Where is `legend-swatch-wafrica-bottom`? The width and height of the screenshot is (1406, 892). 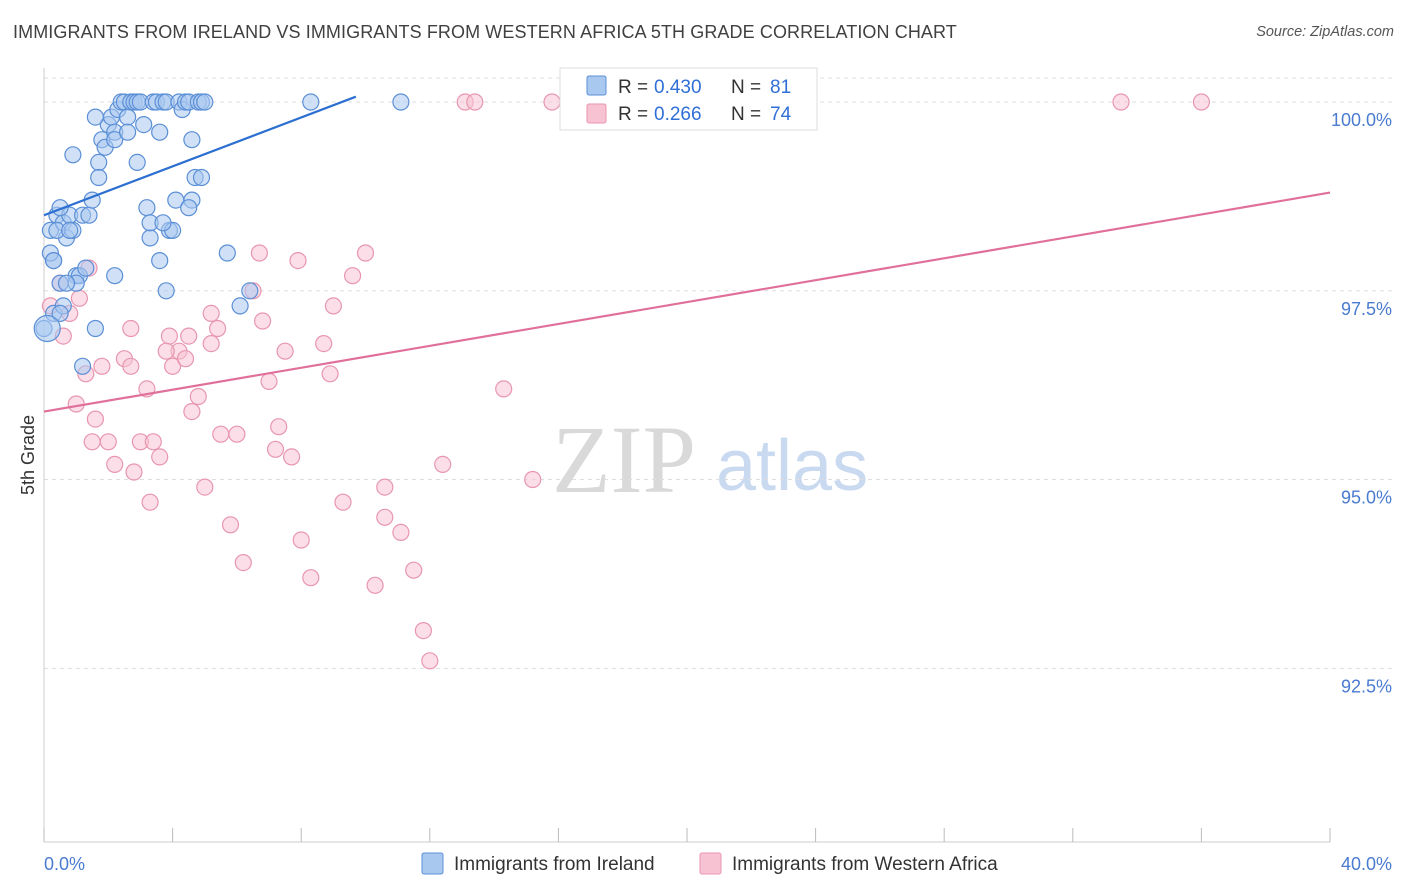
legend-swatch-wafrica-bottom is located at coordinates (710, 863).